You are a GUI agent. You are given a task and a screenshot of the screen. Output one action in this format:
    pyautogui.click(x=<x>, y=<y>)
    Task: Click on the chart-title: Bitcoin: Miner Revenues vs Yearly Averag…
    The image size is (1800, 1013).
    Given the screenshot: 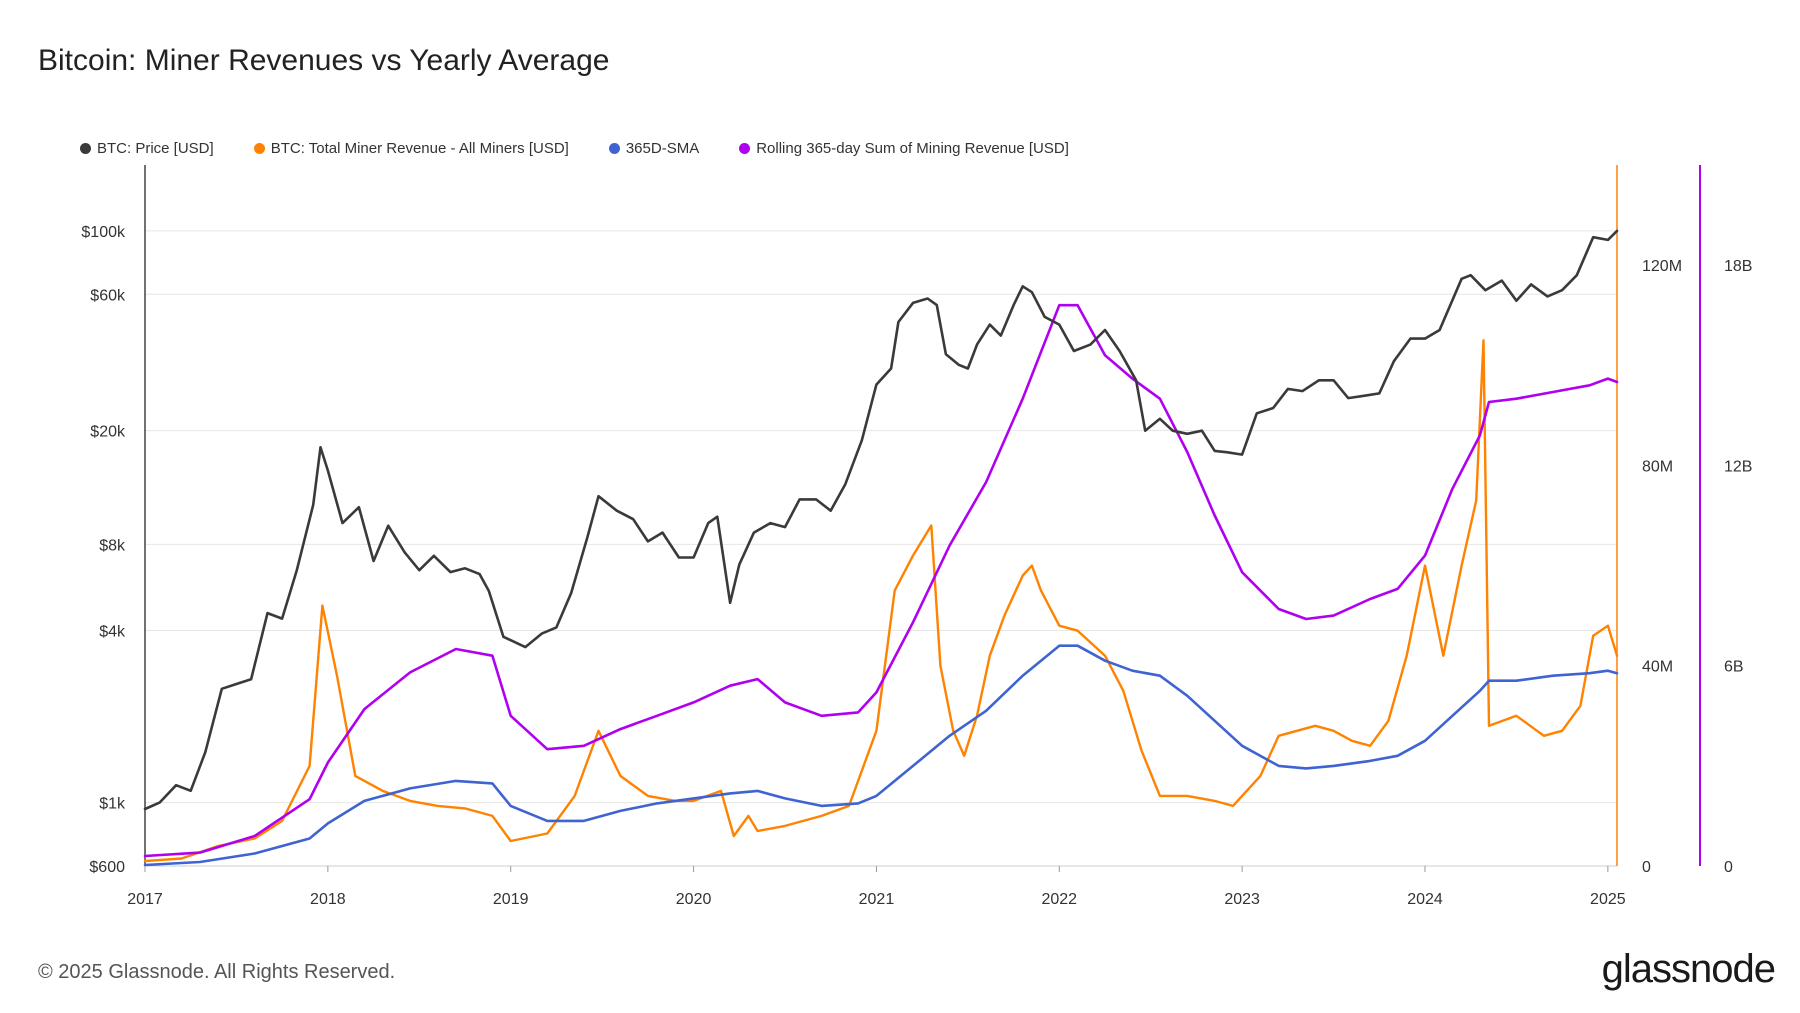 What is the action you would take?
    pyautogui.click(x=324, y=60)
    